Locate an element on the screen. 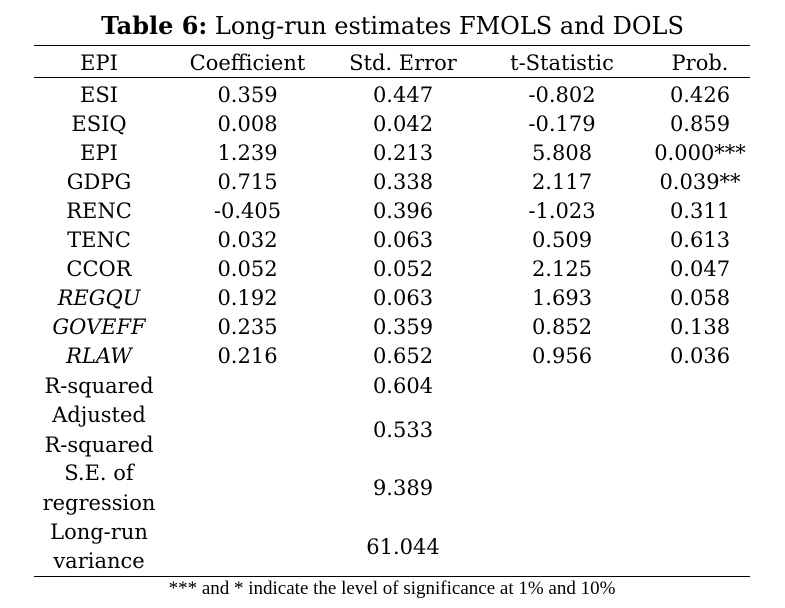 The height and width of the screenshot is (608, 785). row-rlaw-prob: 0.036 is located at coordinates (700, 356).